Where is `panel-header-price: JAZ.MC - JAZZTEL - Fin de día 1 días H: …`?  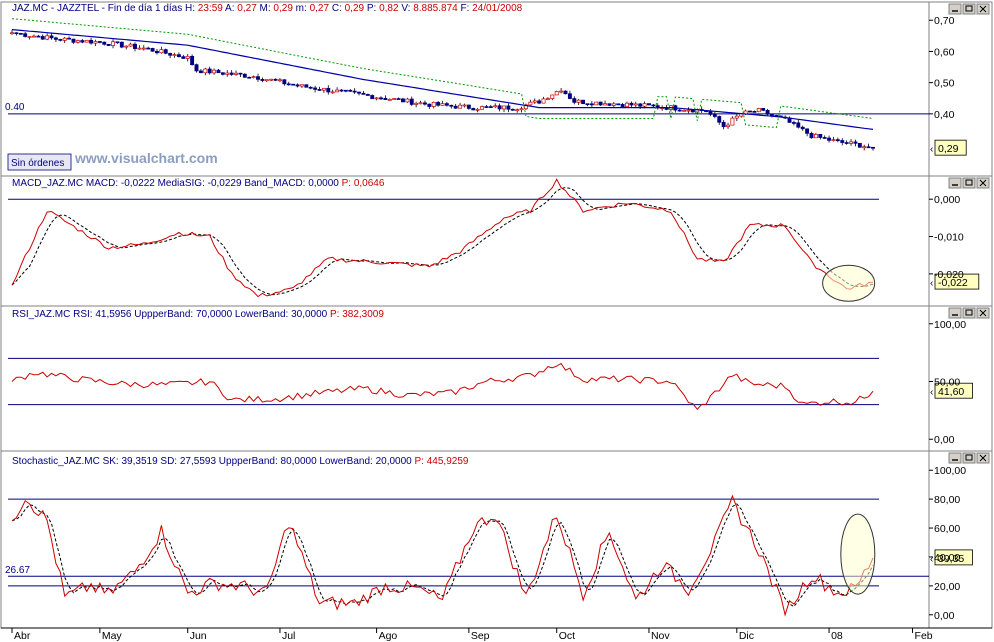 panel-header-price: JAZ.MC - JAZZTEL - Fin de día 1 días H: … is located at coordinates (267, 8).